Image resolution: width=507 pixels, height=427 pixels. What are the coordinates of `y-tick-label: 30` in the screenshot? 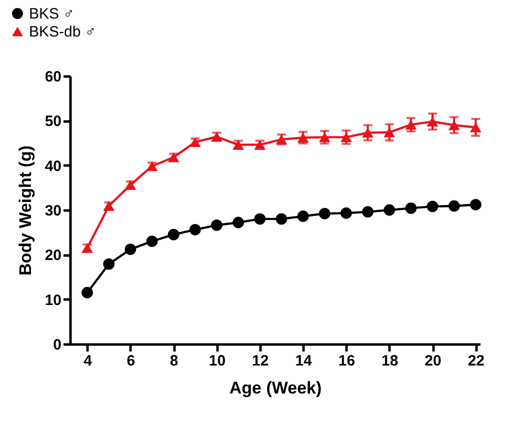 It's located at (53, 211).